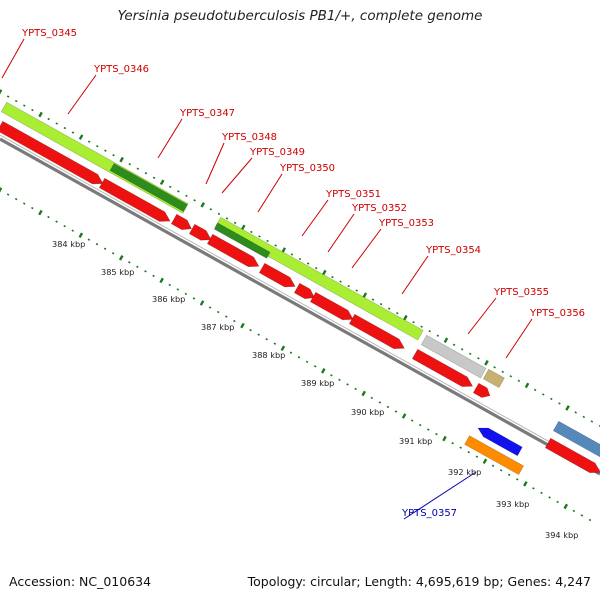 This screenshot has width=600, height=600. What do you see at coordinates (379, 208) in the screenshot?
I see `gene-label: YPTS_0352` at bounding box center [379, 208].